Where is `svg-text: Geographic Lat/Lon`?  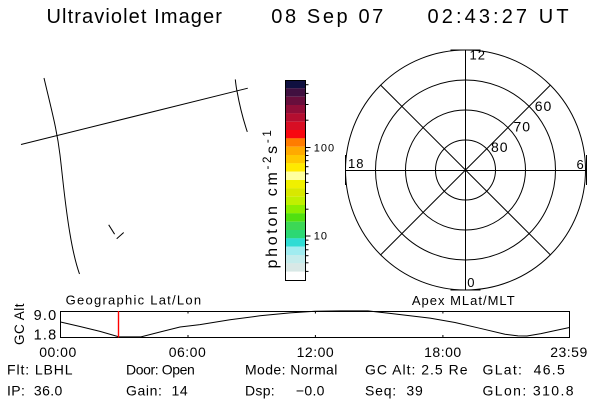 svg-text: Geographic Lat/Lon is located at coordinates (134, 300).